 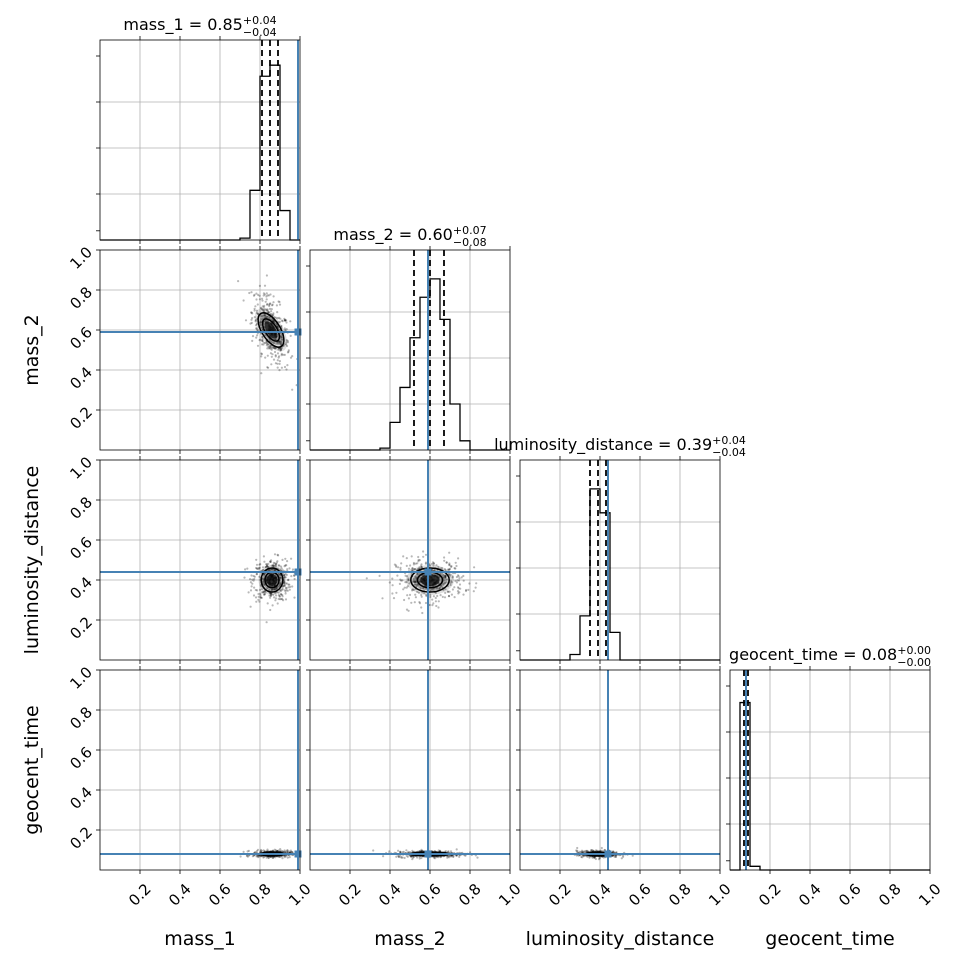 What do you see at coordinates (81, 838) in the screenshot?
I see `y-tick-label: 0.2` at bounding box center [81, 838].